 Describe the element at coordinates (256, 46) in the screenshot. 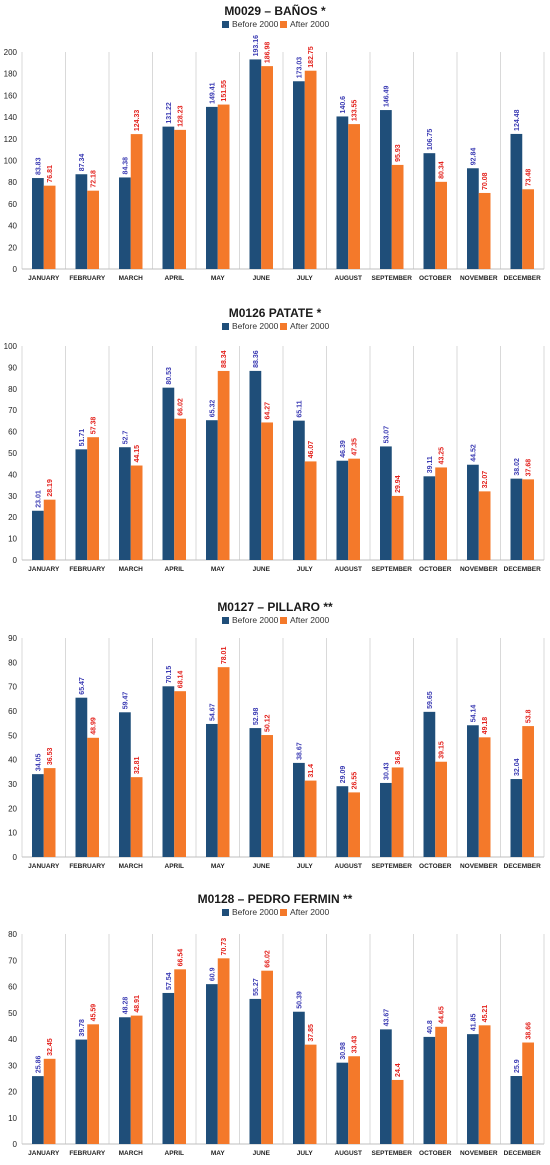

I see `data-label-before-2000: 193.16` at that location.